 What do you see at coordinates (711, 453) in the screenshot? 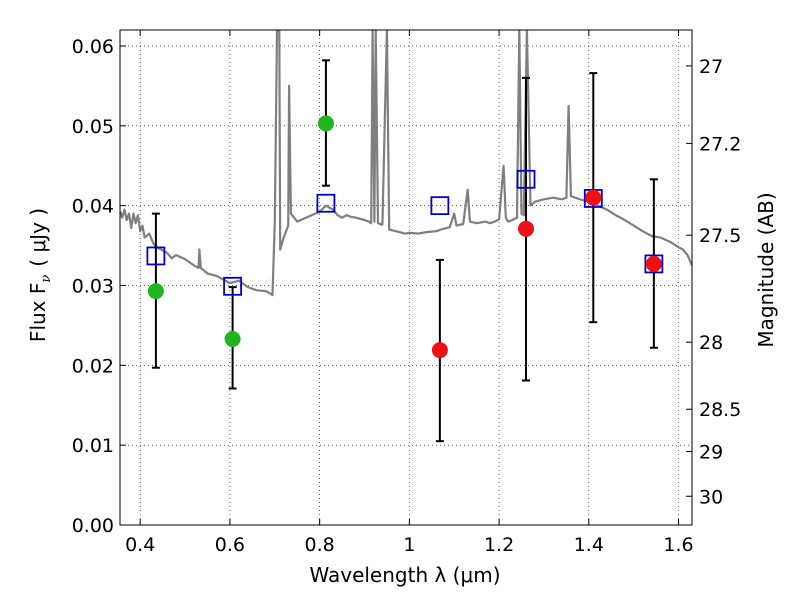
I see `y2-tick-label: 29` at bounding box center [711, 453].